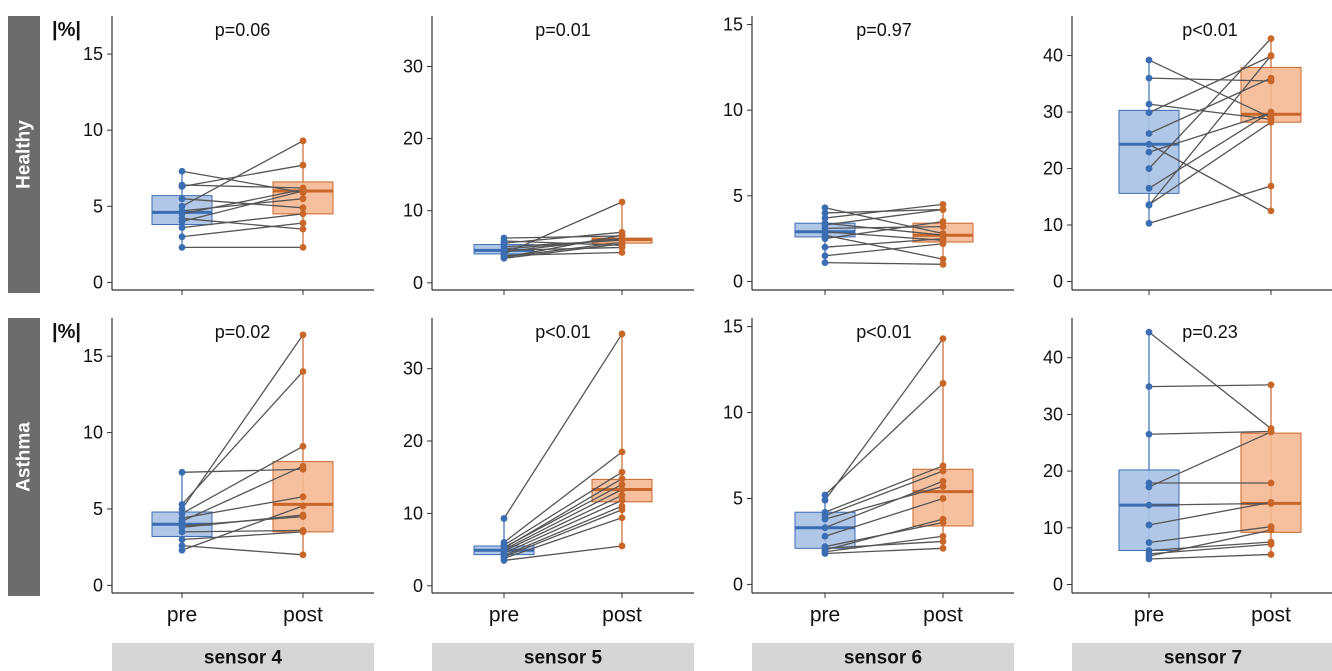 The width and height of the screenshot is (1332, 671). Describe the element at coordinates (548, 155) in the screenshot. I see `panel: 0 10 20 30 p=0.01` at that location.